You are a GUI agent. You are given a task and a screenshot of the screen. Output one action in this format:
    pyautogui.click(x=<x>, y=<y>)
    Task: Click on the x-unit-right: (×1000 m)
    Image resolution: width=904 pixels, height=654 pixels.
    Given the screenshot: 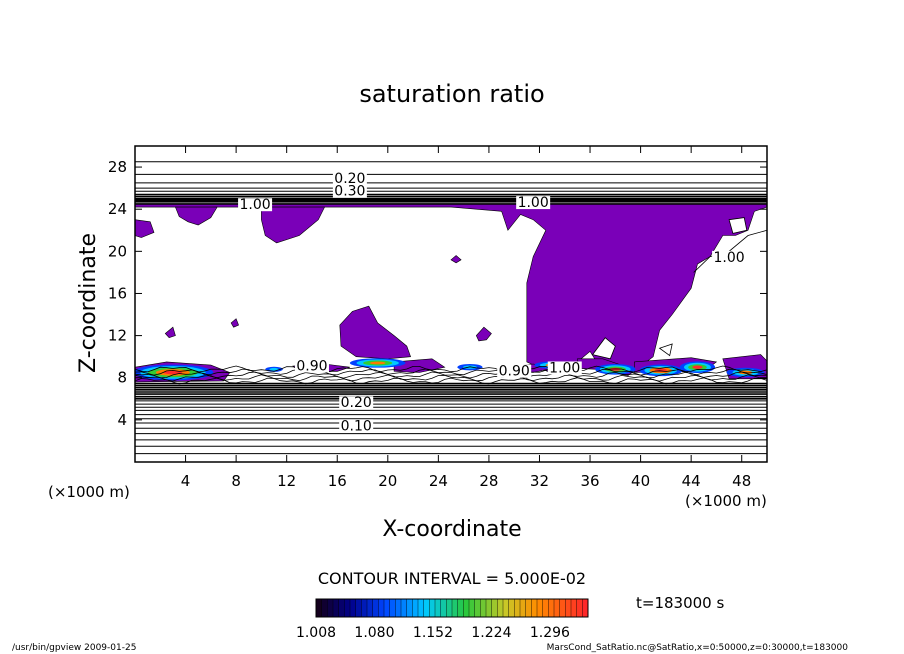 What is the action you would take?
    pyautogui.click(x=726, y=501)
    